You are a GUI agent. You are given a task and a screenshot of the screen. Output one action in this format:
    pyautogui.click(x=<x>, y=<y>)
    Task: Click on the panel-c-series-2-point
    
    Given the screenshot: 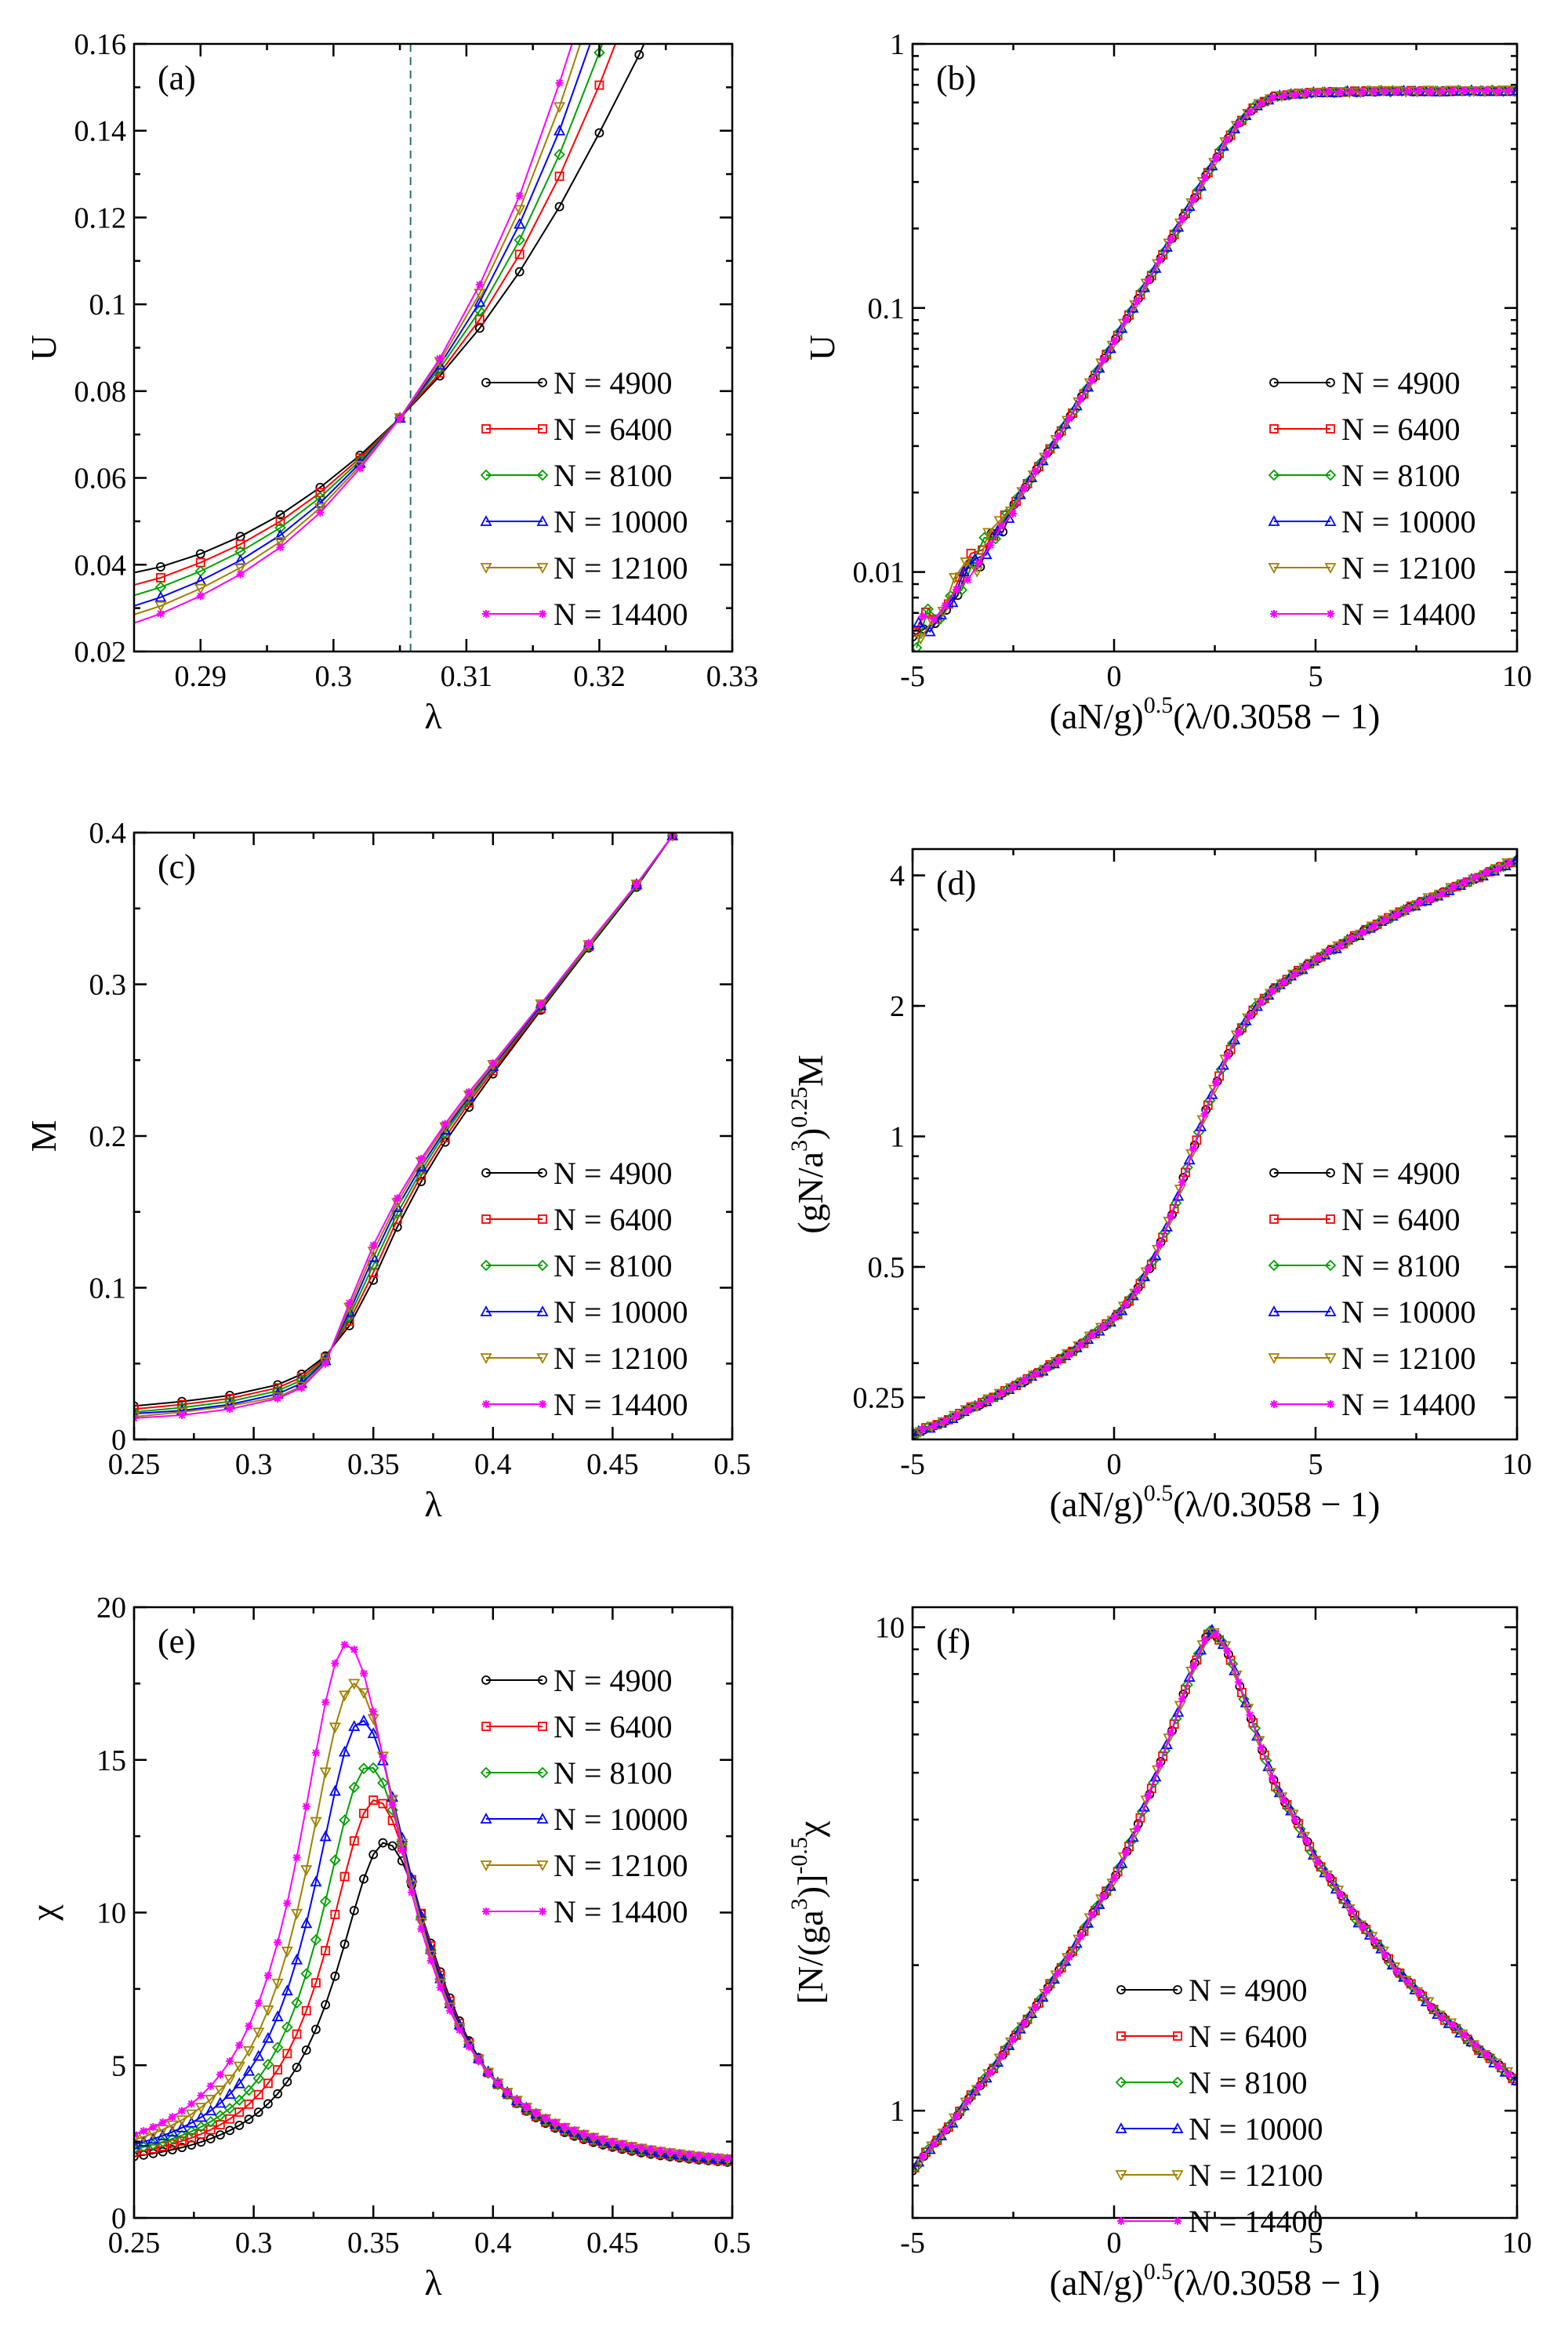 What is the action you would take?
    pyautogui.click(x=136, y=1409)
    